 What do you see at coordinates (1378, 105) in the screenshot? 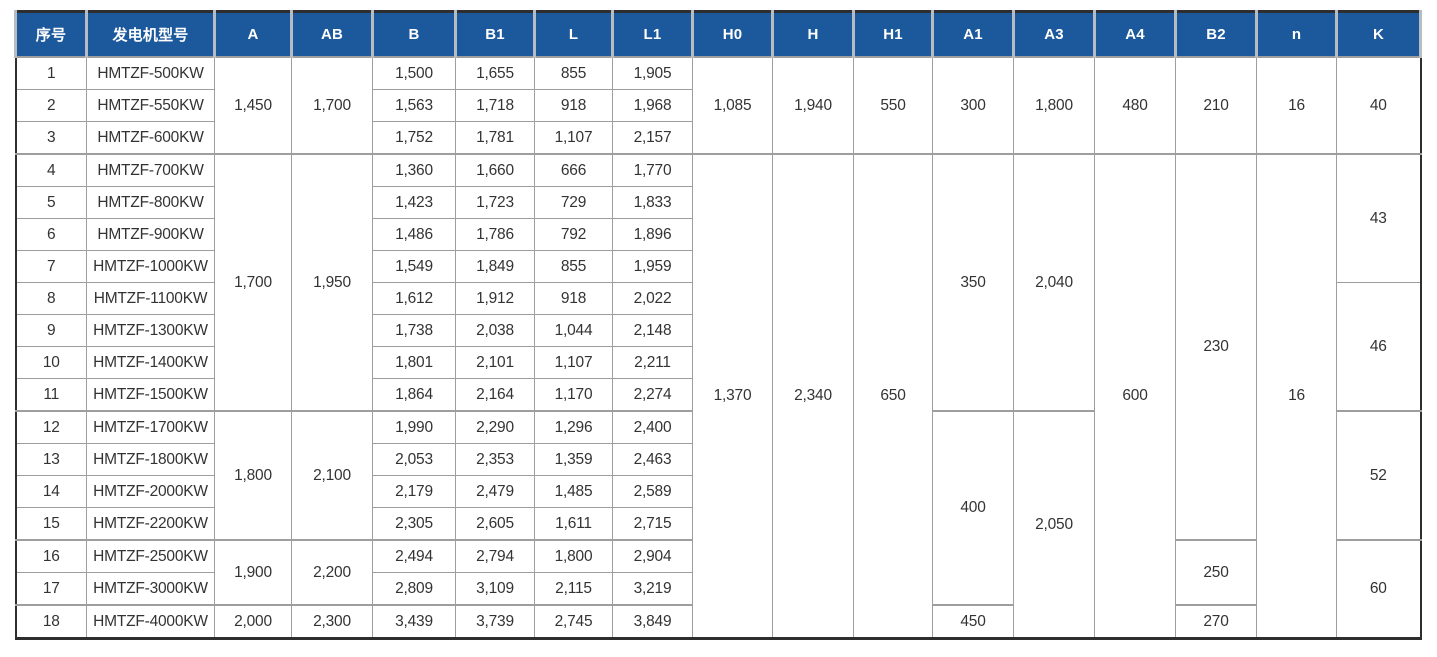
I see `cell-K-group1: 40` at bounding box center [1378, 105].